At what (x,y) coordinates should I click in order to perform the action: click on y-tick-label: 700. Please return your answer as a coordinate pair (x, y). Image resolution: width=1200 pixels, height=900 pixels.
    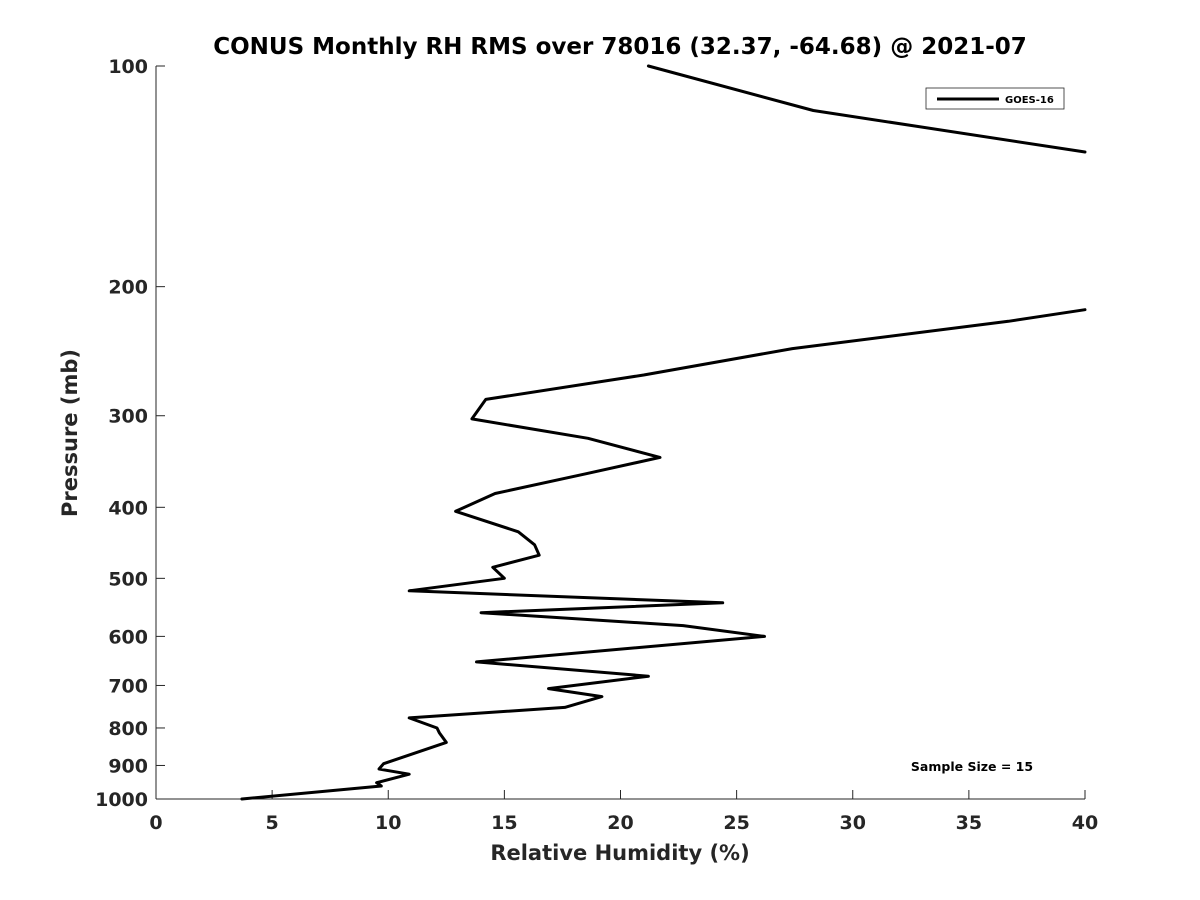
    Looking at the image, I should click on (128, 686).